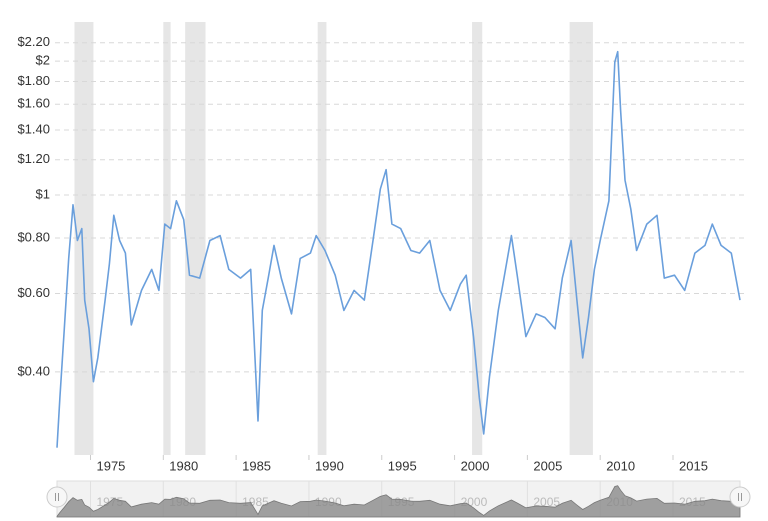 The width and height of the screenshot is (768, 521). Describe the element at coordinates (33, 370) in the screenshot. I see `y-tick-label: $0.40` at that location.